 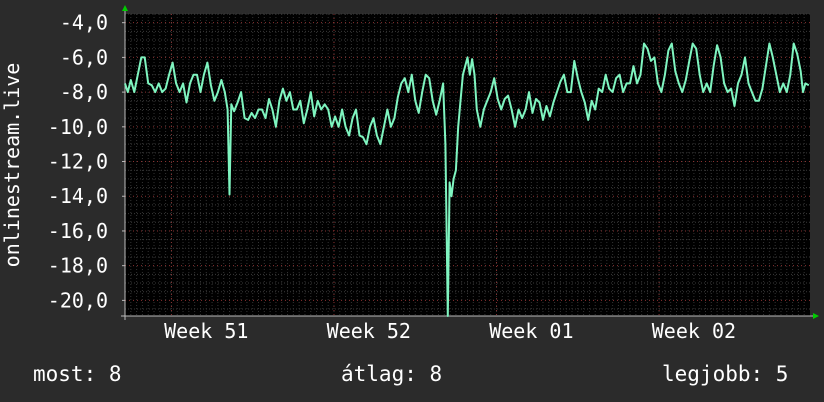 I want to click on stat-current: most: 8, so click(x=77, y=374).